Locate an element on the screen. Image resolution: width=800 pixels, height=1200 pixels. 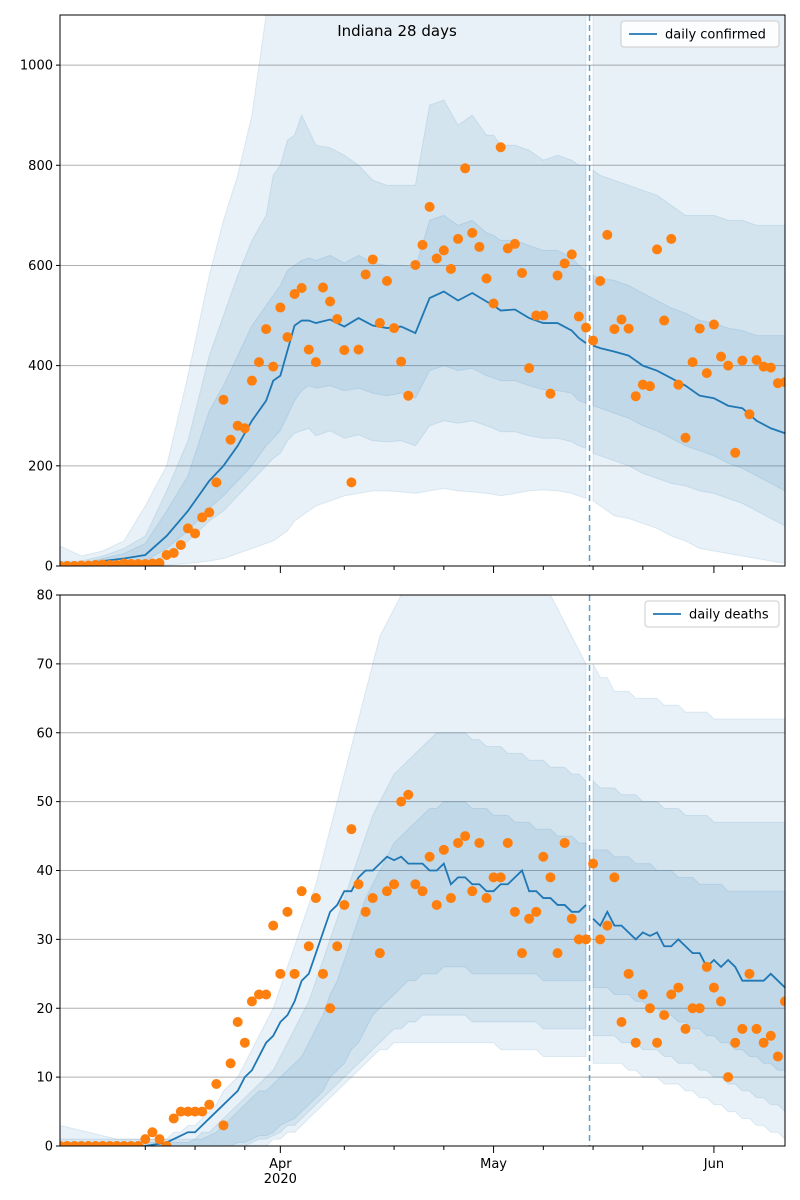
y-tick-label: 800 is located at coordinates (40, 166).